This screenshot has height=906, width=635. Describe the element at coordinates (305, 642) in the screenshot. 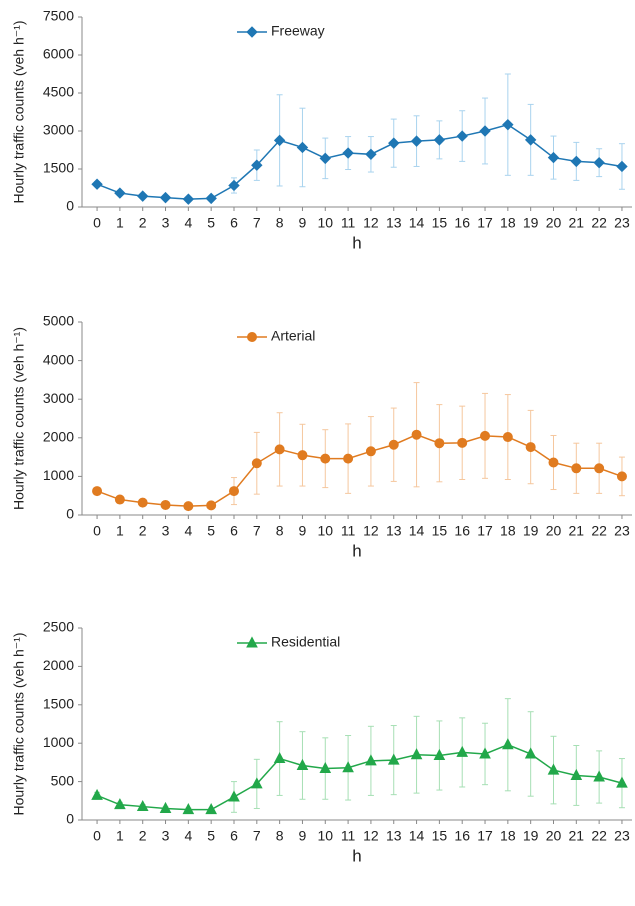

I see `legend-label: Residential` at that location.